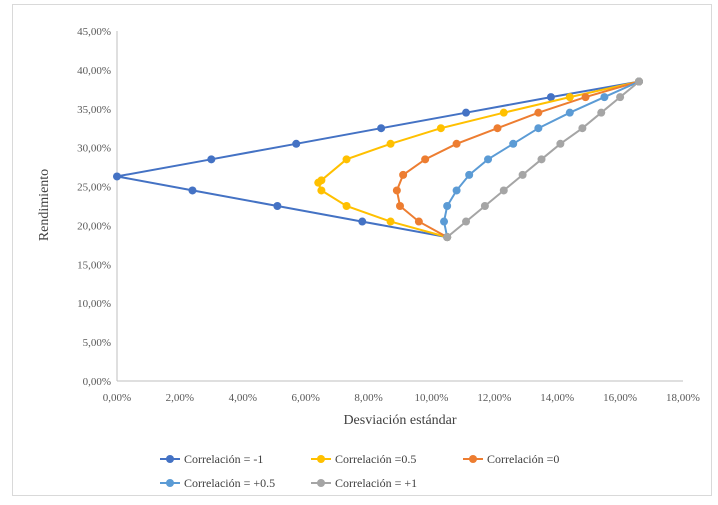 This screenshot has width=718, height=505. I want to click on x-tick-label: 18,00%, so click(683, 398).